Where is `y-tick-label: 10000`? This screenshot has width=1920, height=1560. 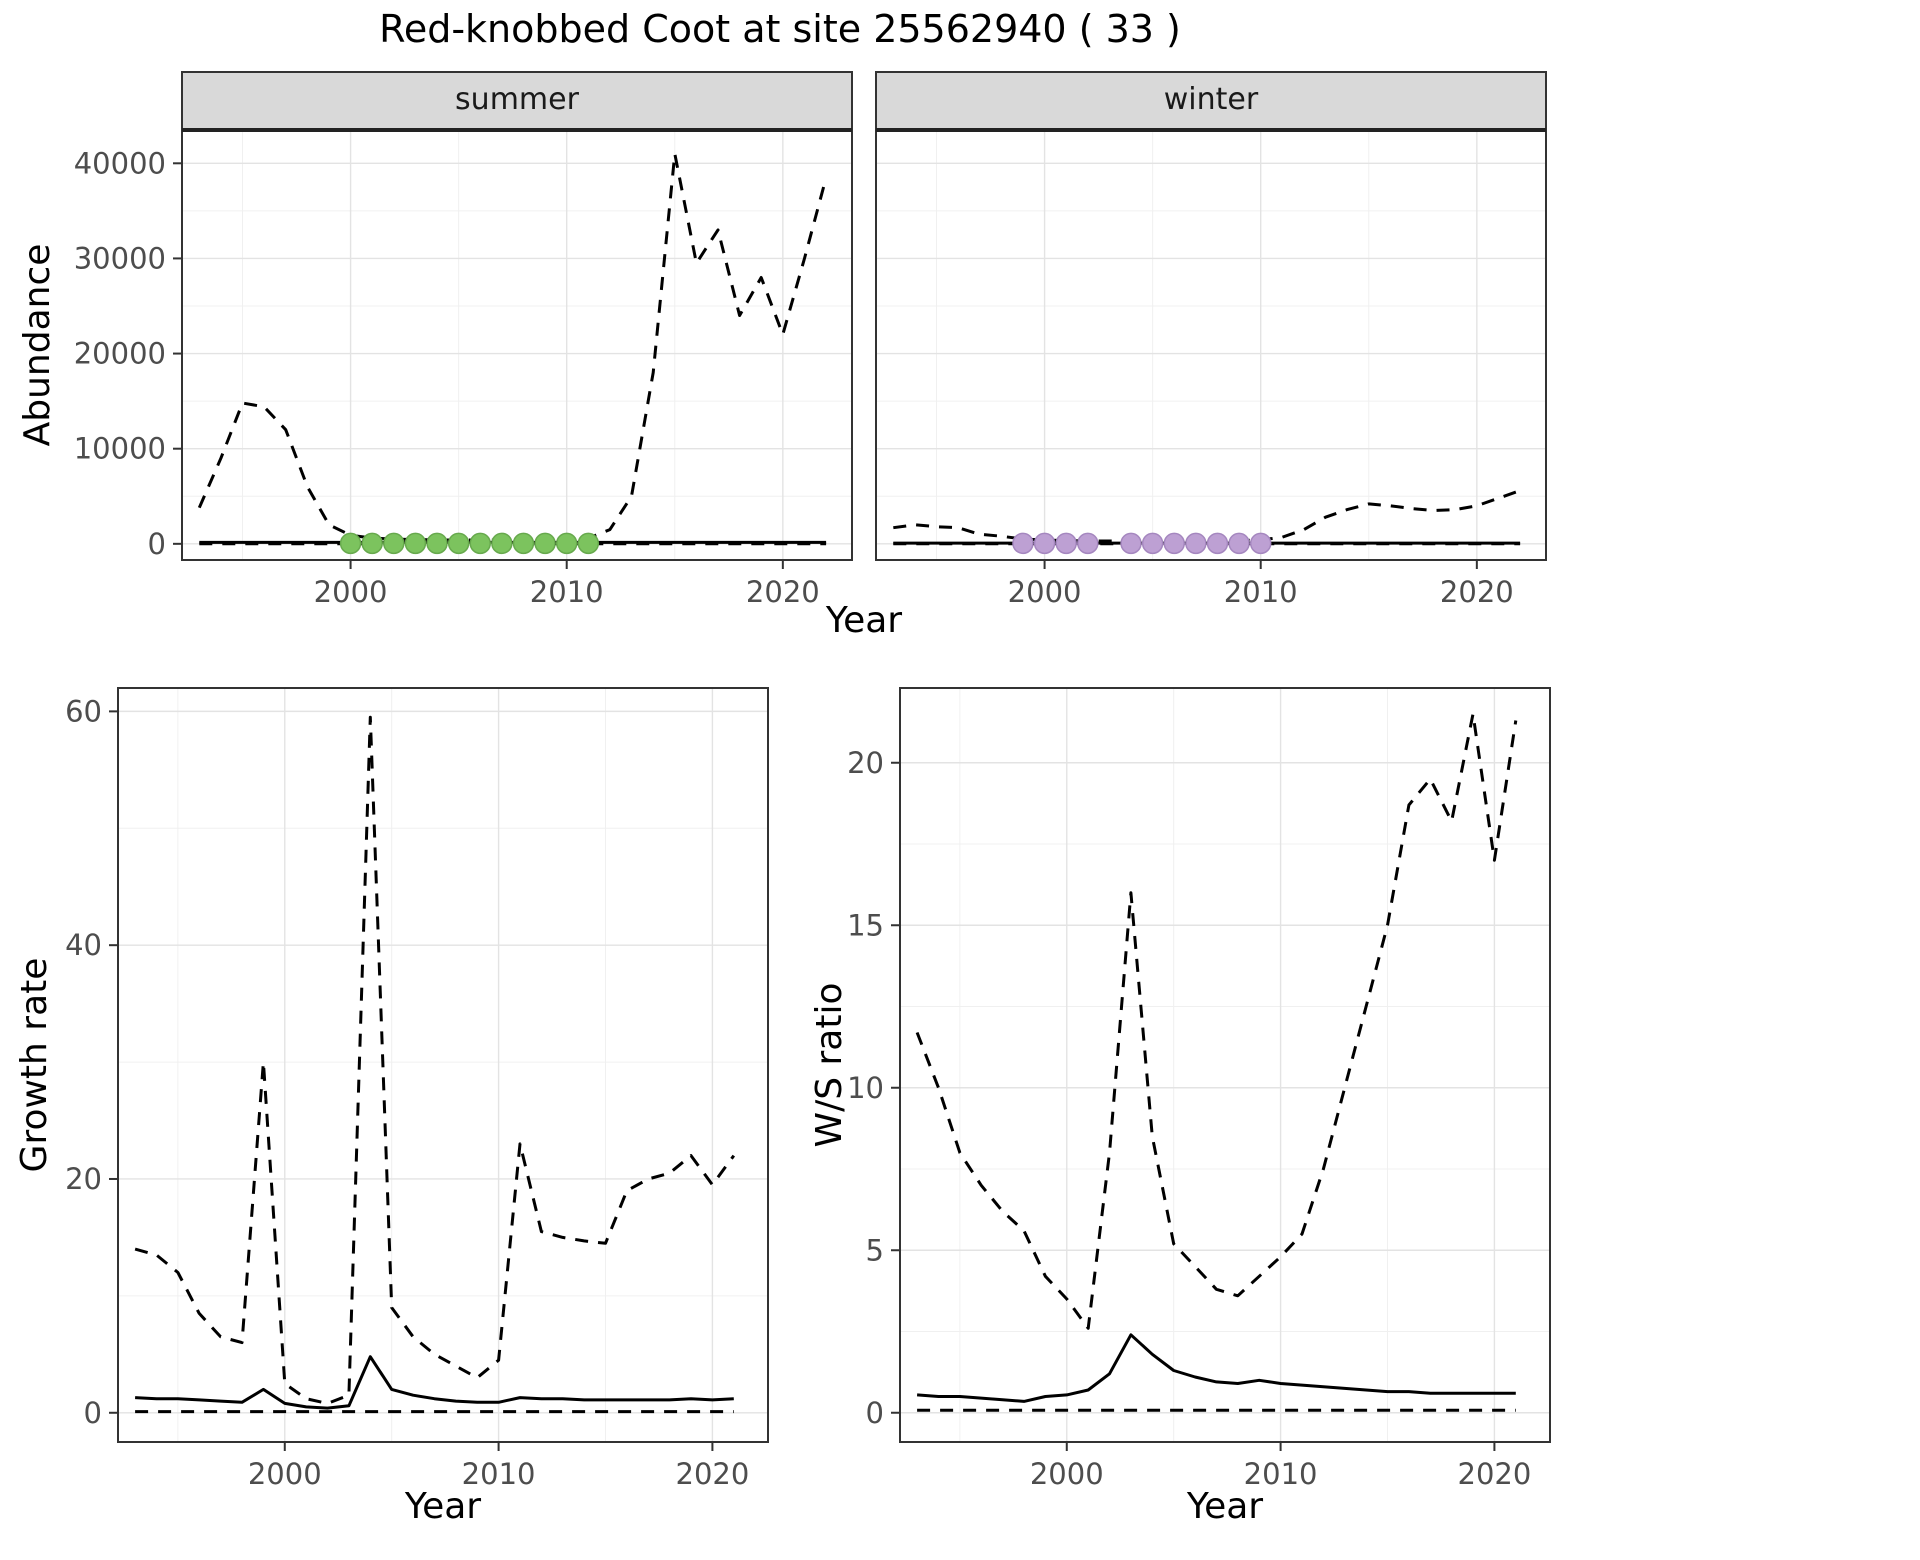 y-tick-label: 10000 is located at coordinates (120, 449).